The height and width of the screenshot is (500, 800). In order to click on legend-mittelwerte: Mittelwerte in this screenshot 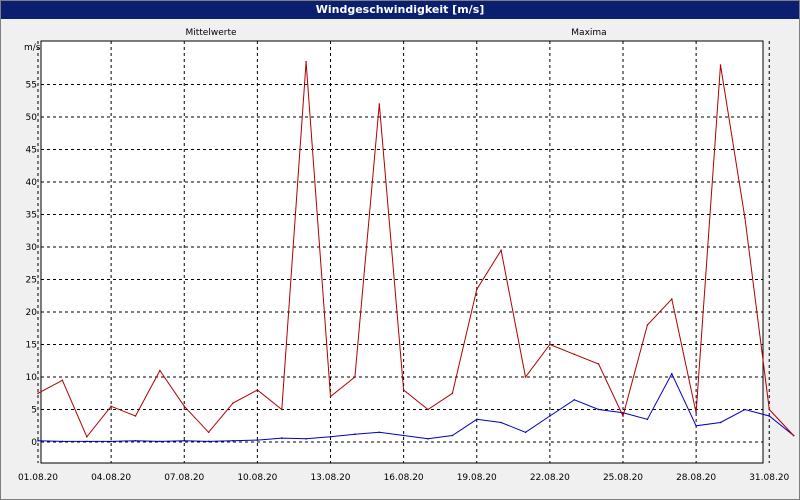, I will do `click(210, 33)`.